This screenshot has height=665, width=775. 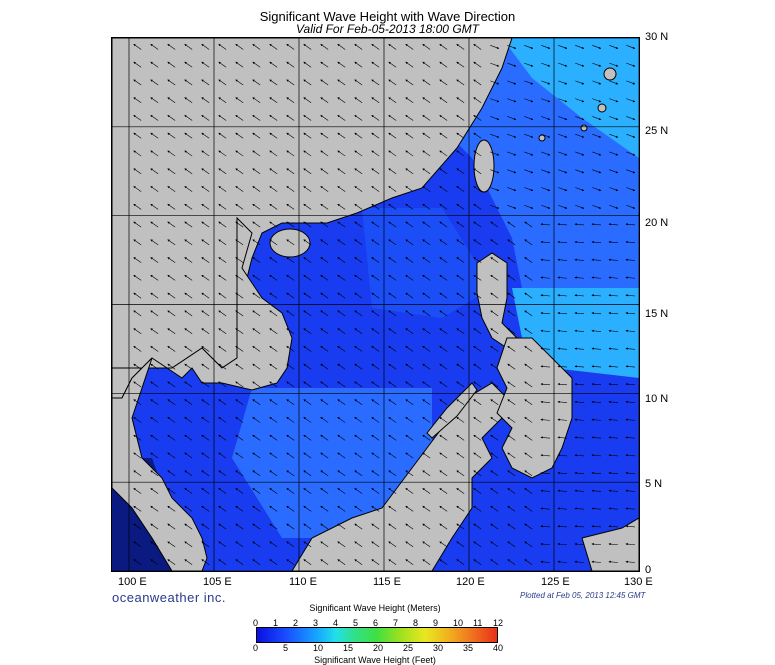 I want to click on lon-label: 125 E, so click(x=555, y=582).